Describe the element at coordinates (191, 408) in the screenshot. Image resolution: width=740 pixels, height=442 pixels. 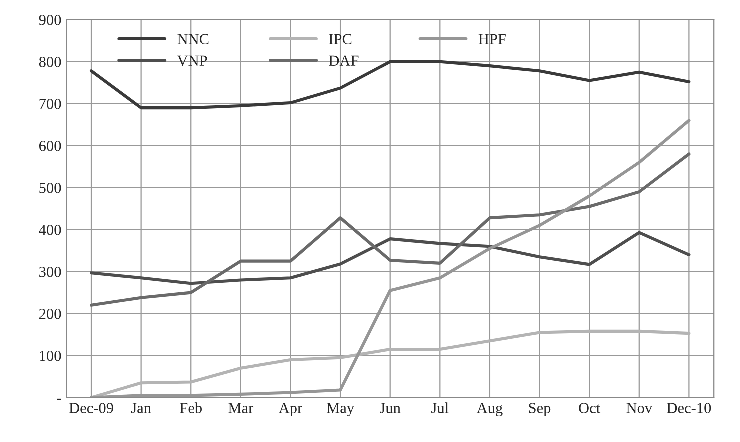
I see `x-tick-label: Feb` at that location.